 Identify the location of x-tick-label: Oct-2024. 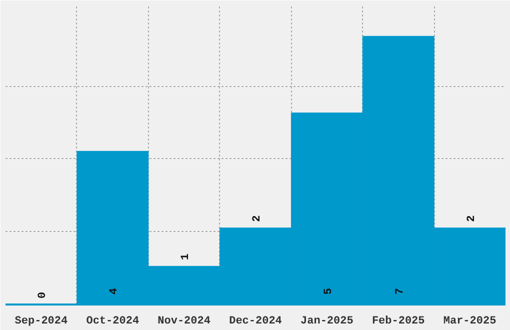
(113, 322).